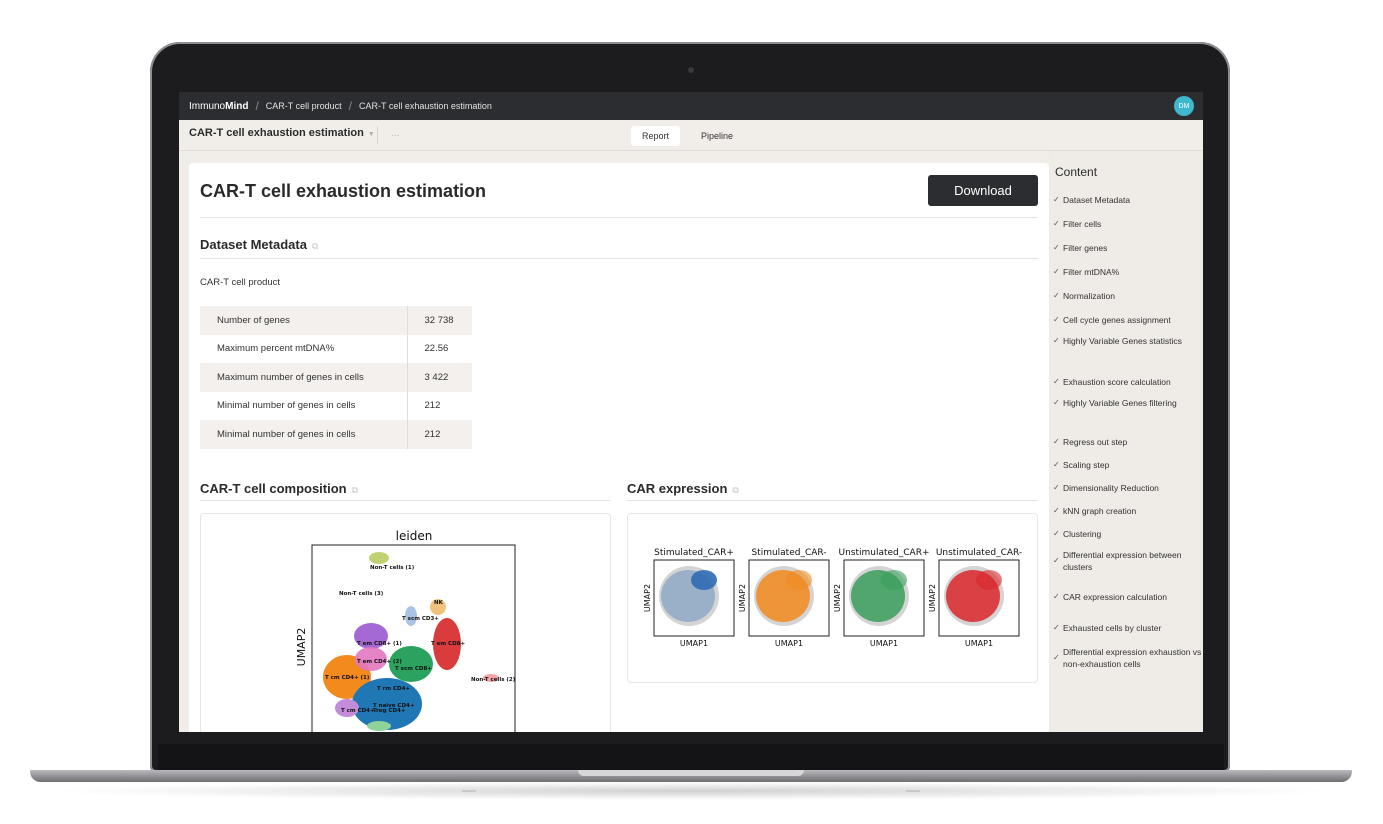 The image size is (1383, 824). Describe the element at coordinates (1128, 403) in the screenshot. I see `sidebar-item: ✓ Highly Variable Genes filtering` at that location.